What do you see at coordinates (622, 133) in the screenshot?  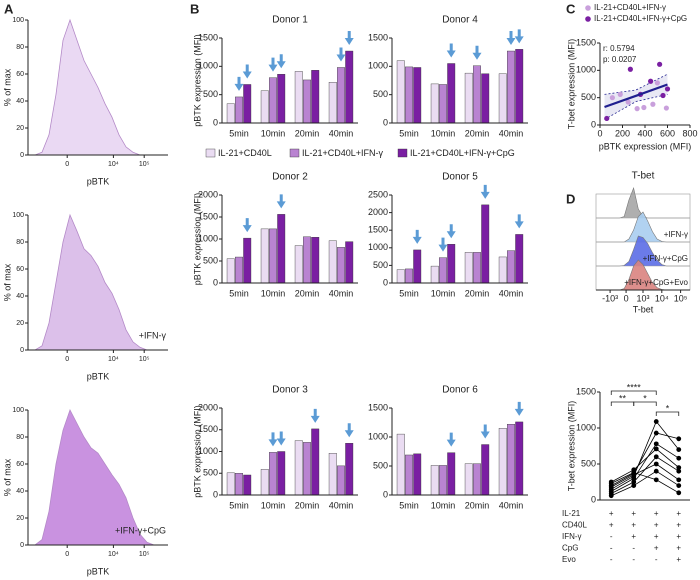 I see `x-tick-label: 200` at bounding box center [622, 133].